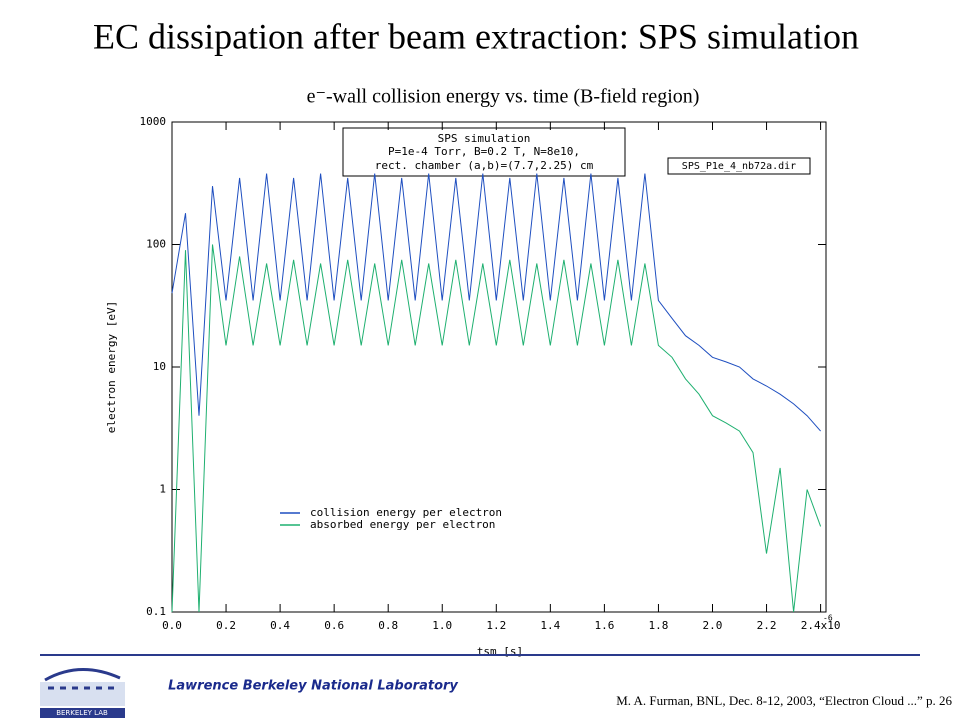 This screenshot has height=720, width=960. What do you see at coordinates (156, 244) in the screenshot?
I see `y-tick-label: 100` at bounding box center [156, 244].